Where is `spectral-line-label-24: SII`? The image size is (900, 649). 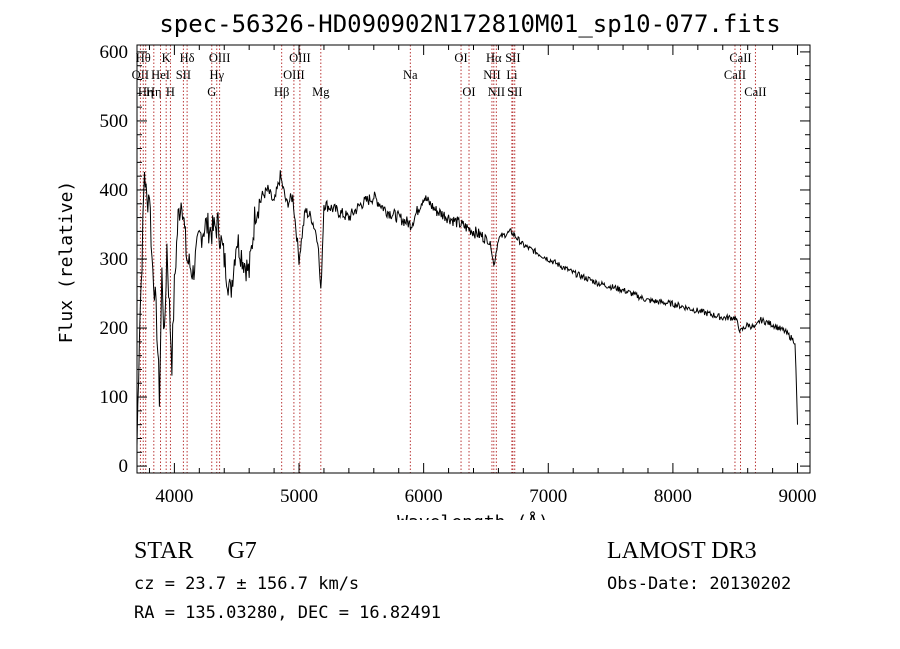
spectral-line-label-24: SII is located at coordinates (514, 92).